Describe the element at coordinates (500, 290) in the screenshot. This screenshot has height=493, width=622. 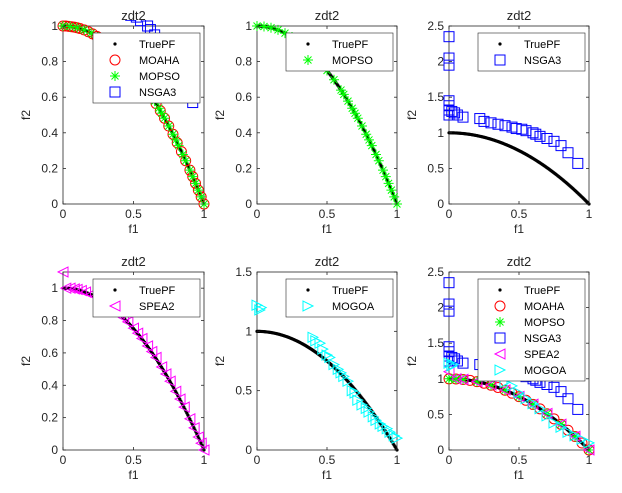
I see `legend-marker-truepf` at that location.